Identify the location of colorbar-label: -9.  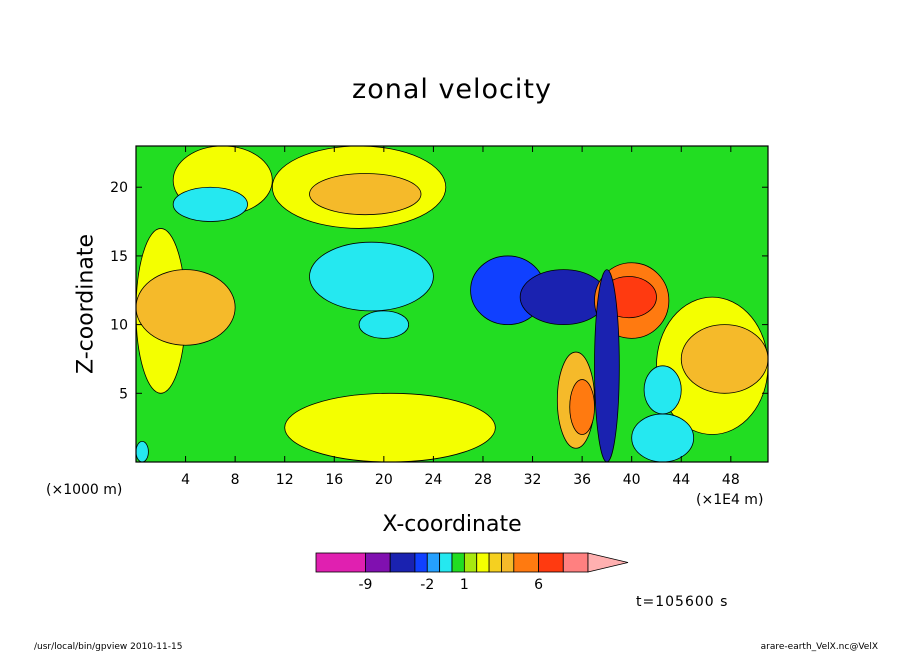
(365, 585).